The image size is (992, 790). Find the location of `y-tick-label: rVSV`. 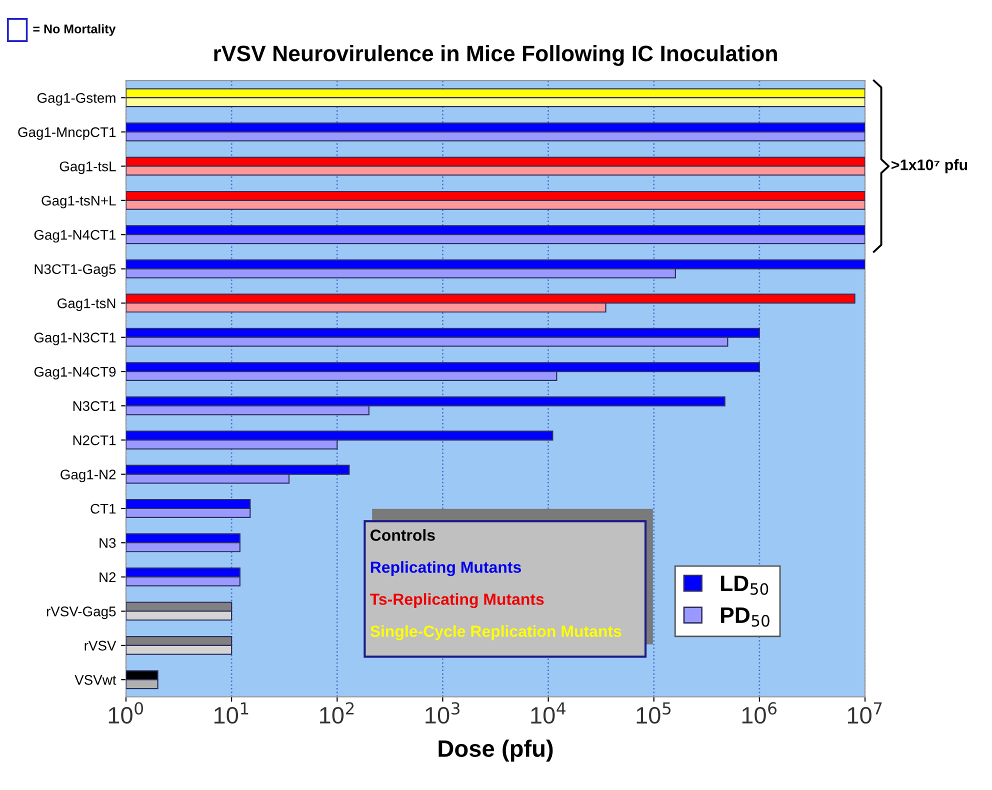

y-tick-label: rVSV is located at coordinates (100, 645).